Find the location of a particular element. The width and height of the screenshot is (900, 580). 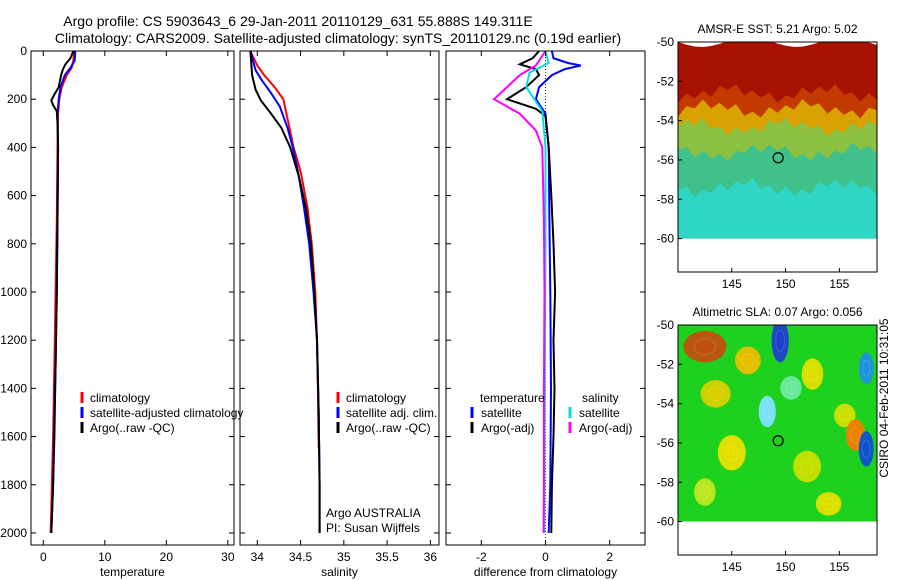

y-tick-label: 200 is located at coordinates (17, 99).